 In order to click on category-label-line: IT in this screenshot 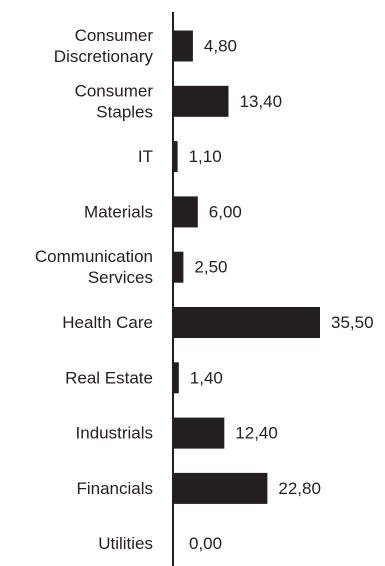, I will do `click(145, 156)`.